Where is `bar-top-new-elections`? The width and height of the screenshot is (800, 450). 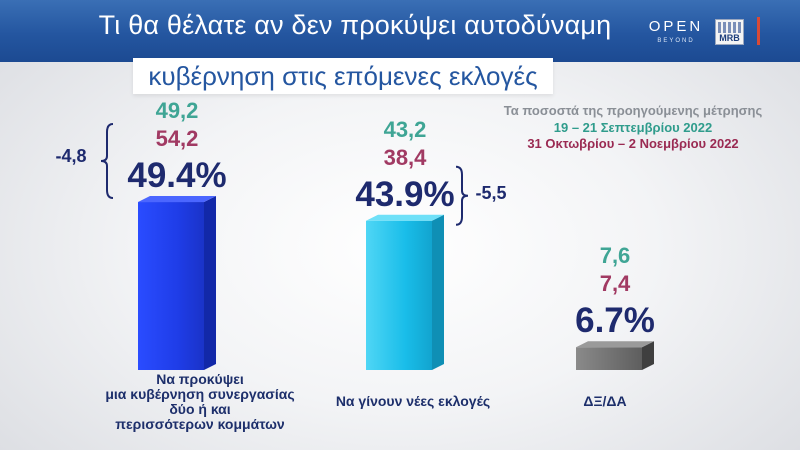 bar-top-new-elections is located at coordinates (405, 217).